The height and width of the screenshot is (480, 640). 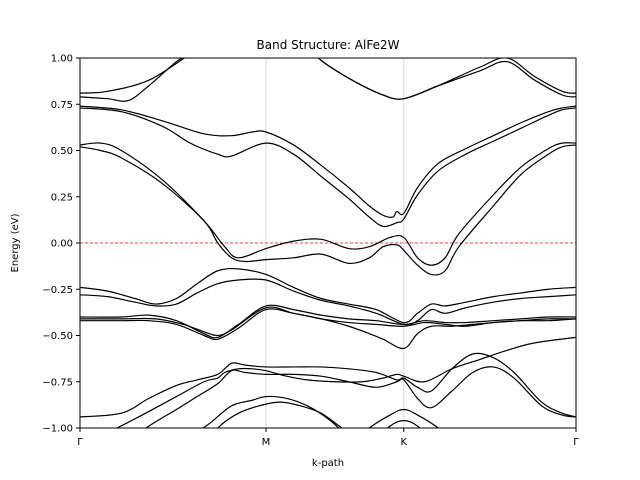 What do you see at coordinates (57, 290) in the screenshot?
I see `y-tick-label: −0.25` at bounding box center [57, 290].